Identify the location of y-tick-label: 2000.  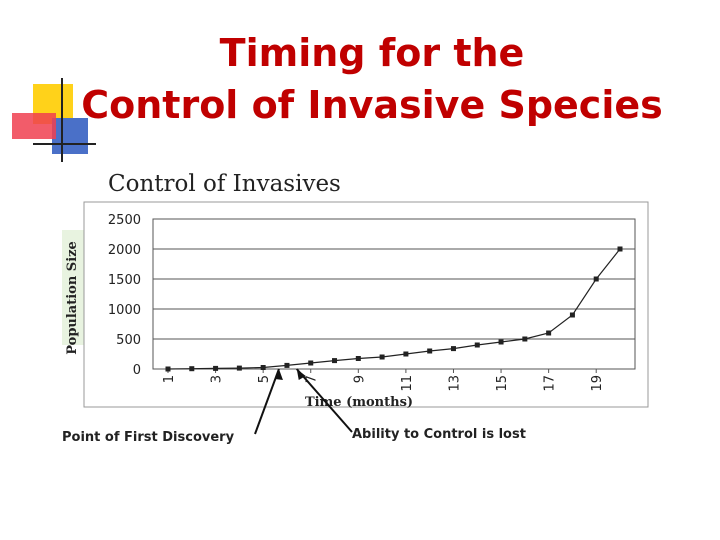
(124, 250).